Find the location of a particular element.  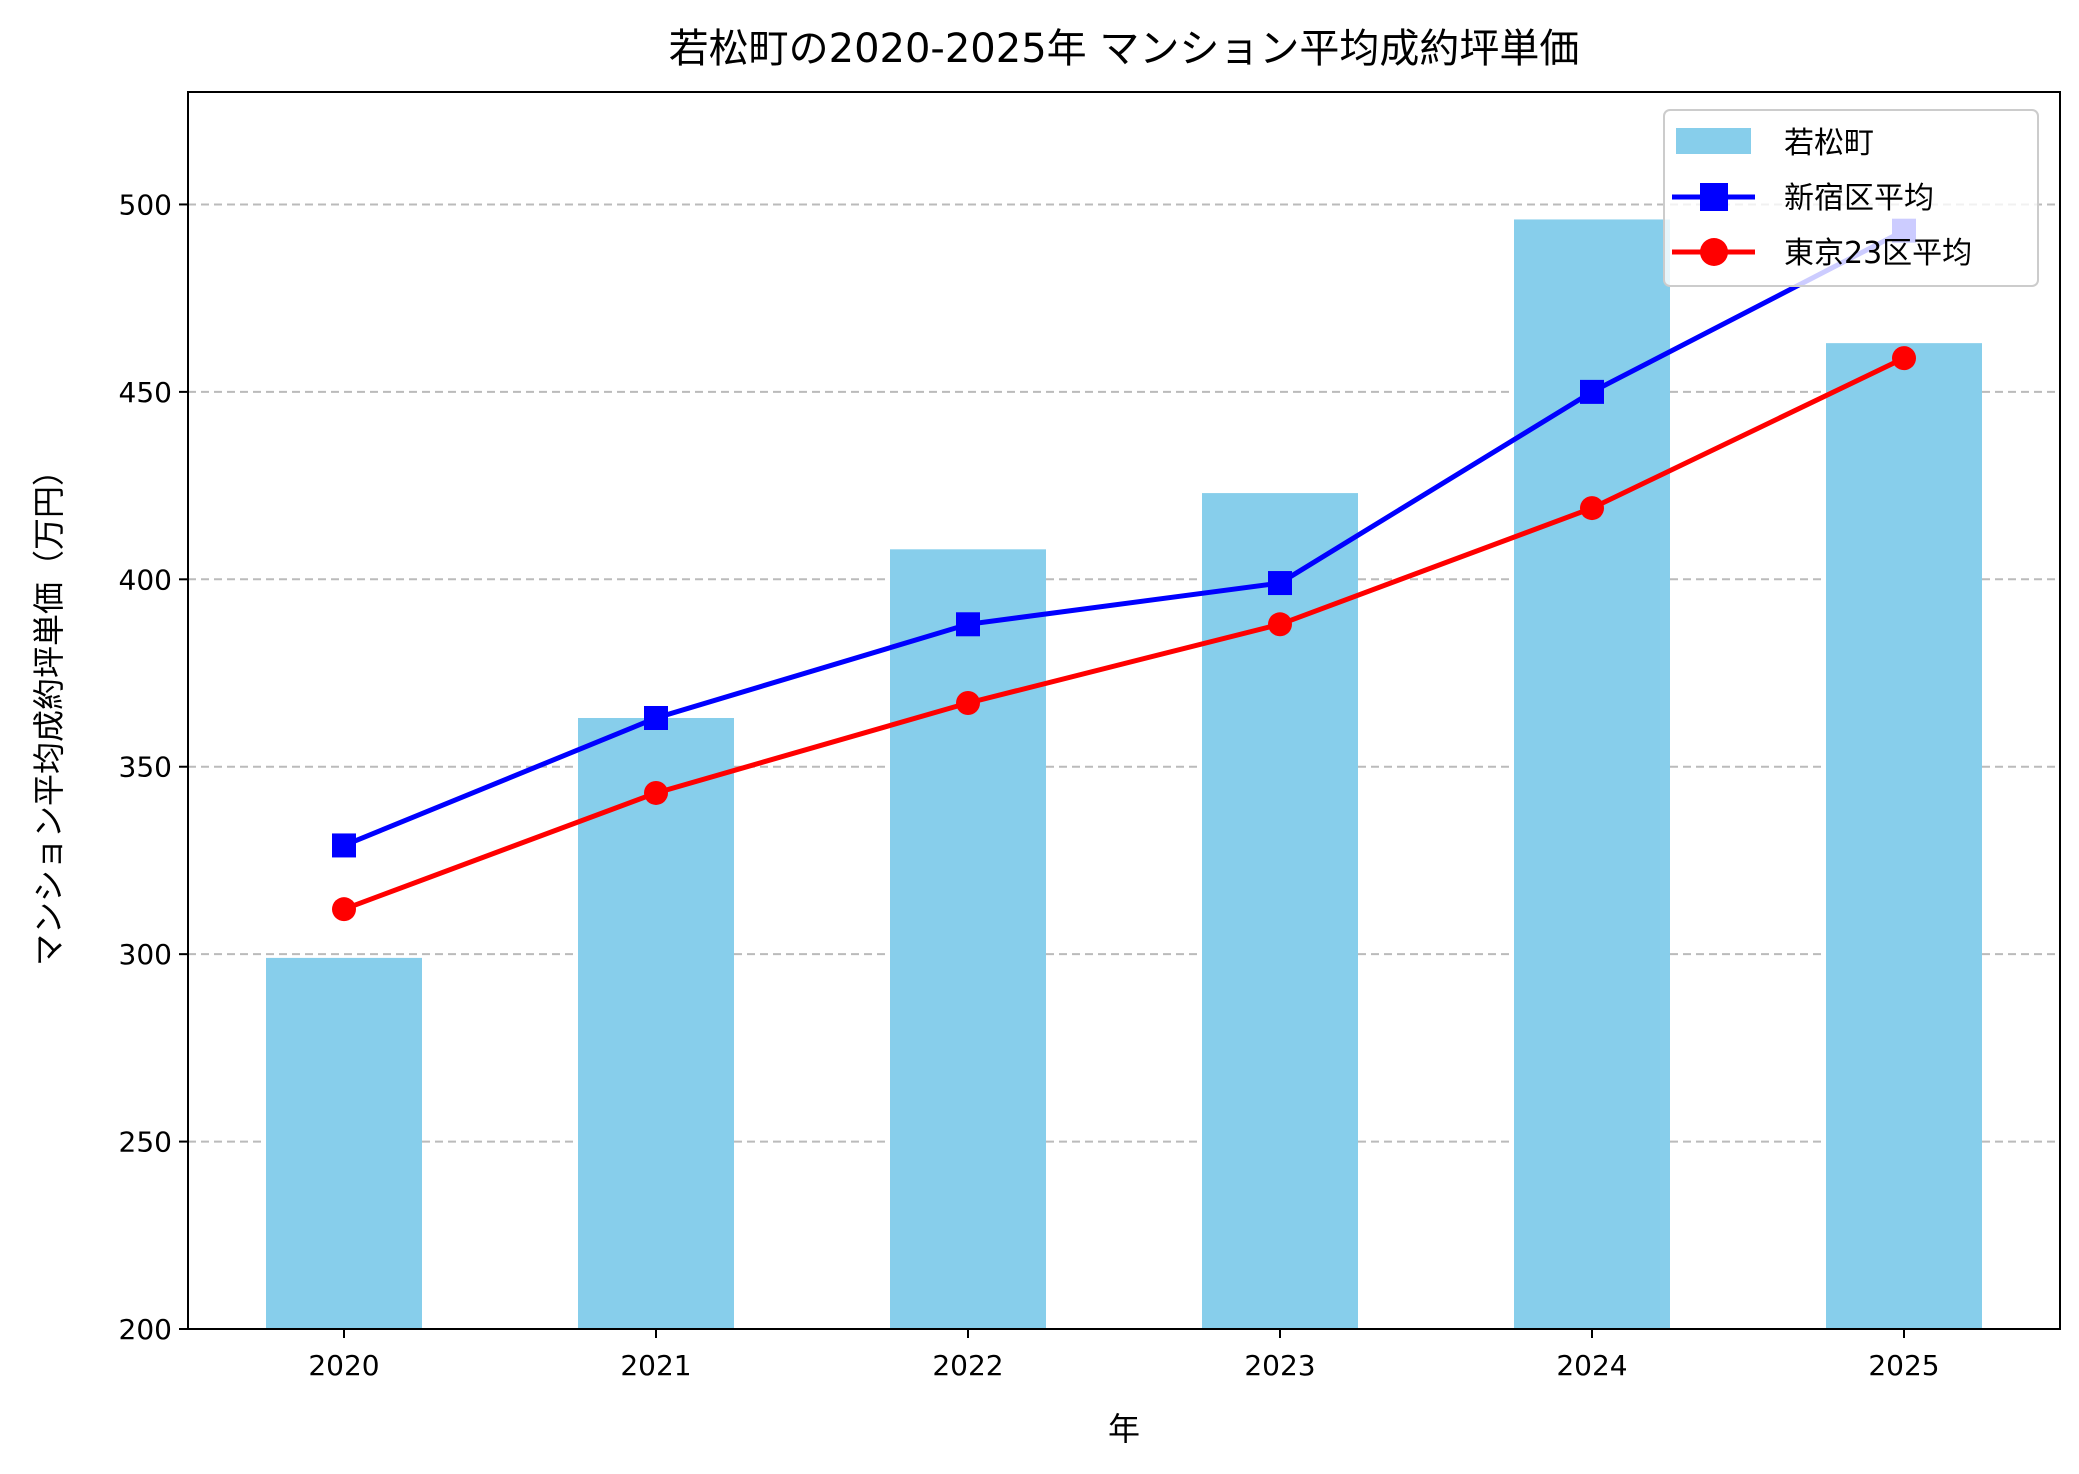

y-tick-label: 300 is located at coordinates (145, 954).